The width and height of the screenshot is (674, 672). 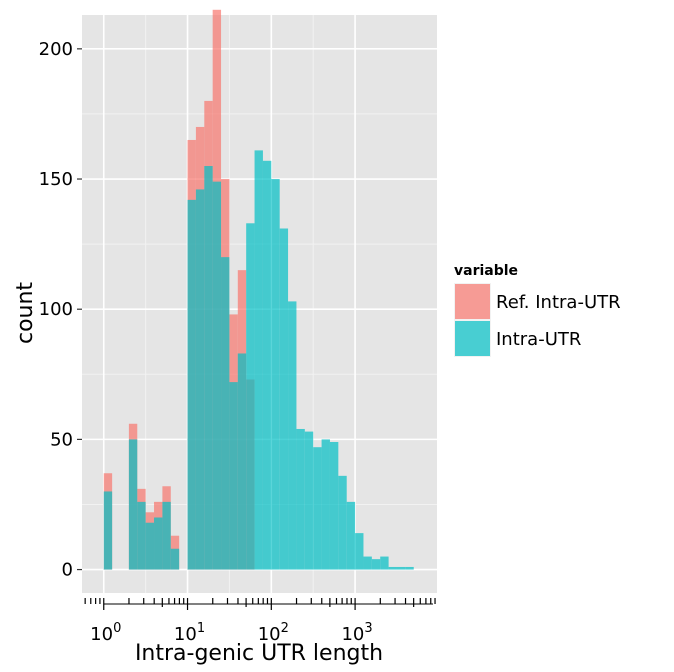 What do you see at coordinates (486, 271) in the screenshot?
I see `legend-title: variable` at bounding box center [486, 271].